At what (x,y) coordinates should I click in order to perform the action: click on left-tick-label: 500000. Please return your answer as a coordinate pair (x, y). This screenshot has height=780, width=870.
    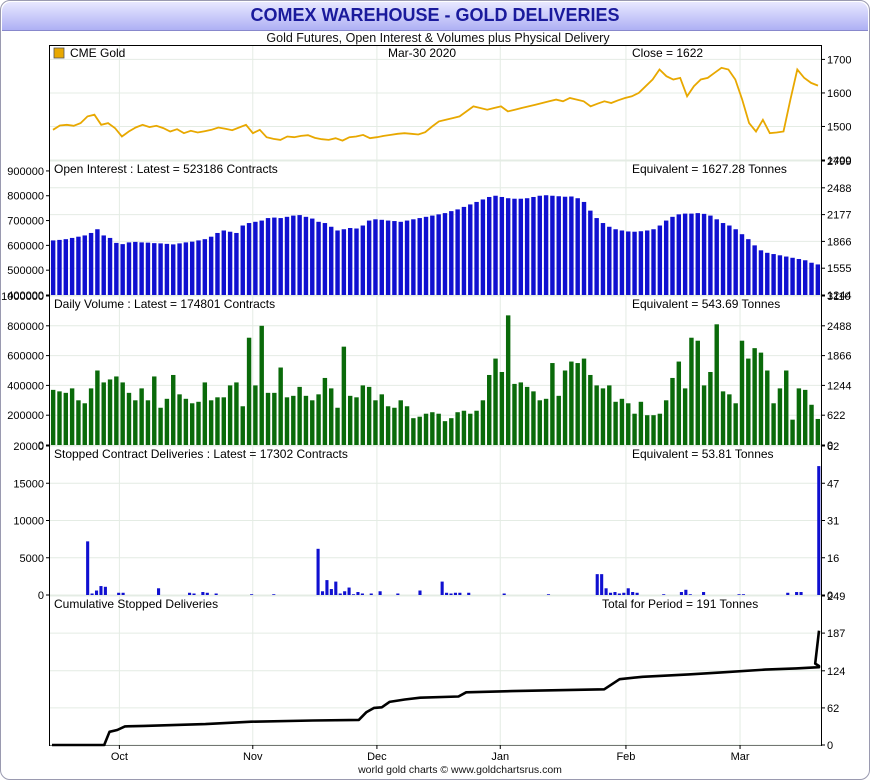
    Looking at the image, I should click on (25, 271).